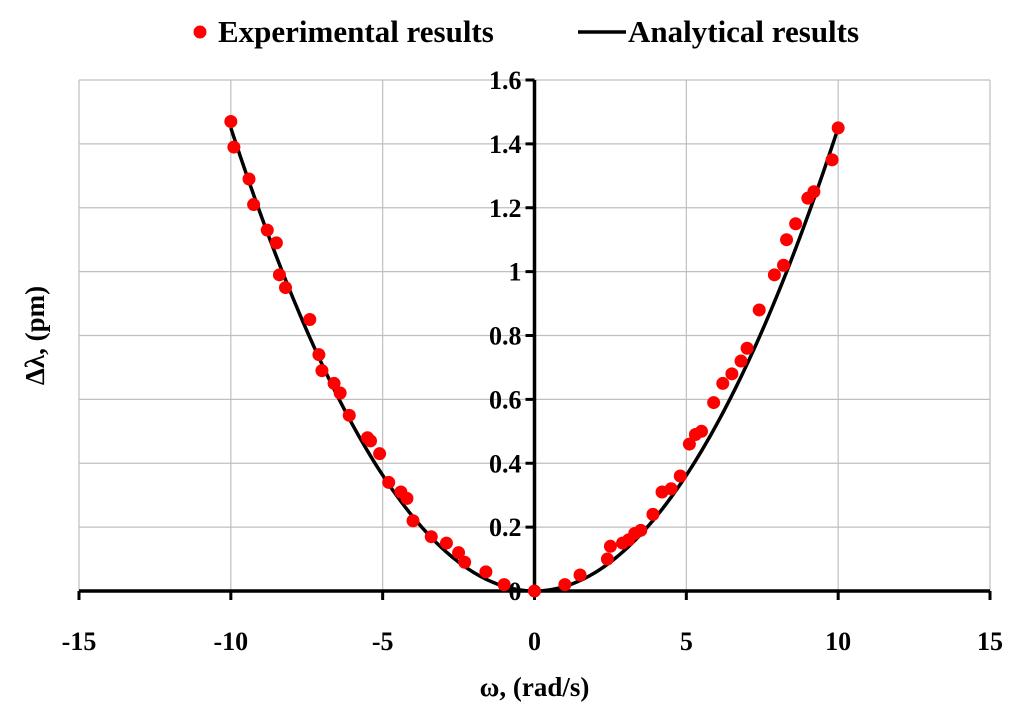  Describe the element at coordinates (686, 641) in the screenshot. I see `x-tick-label: 5` at that location.